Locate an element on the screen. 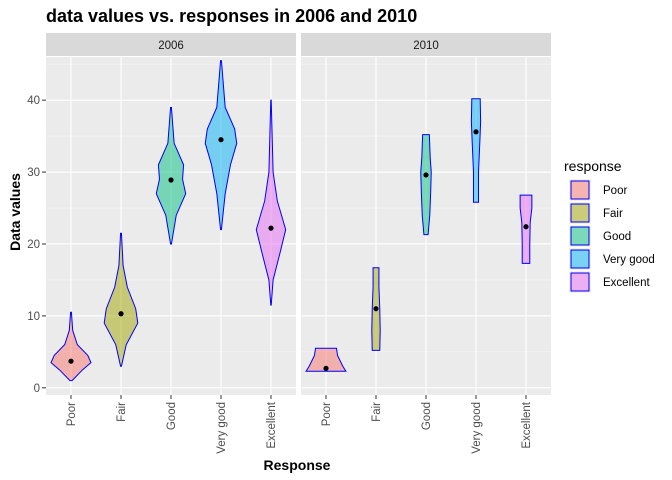 Image resolution: width=672 pixels, height=480 pixels. legend-swatch-very-good is located at coordinates (580, 259).